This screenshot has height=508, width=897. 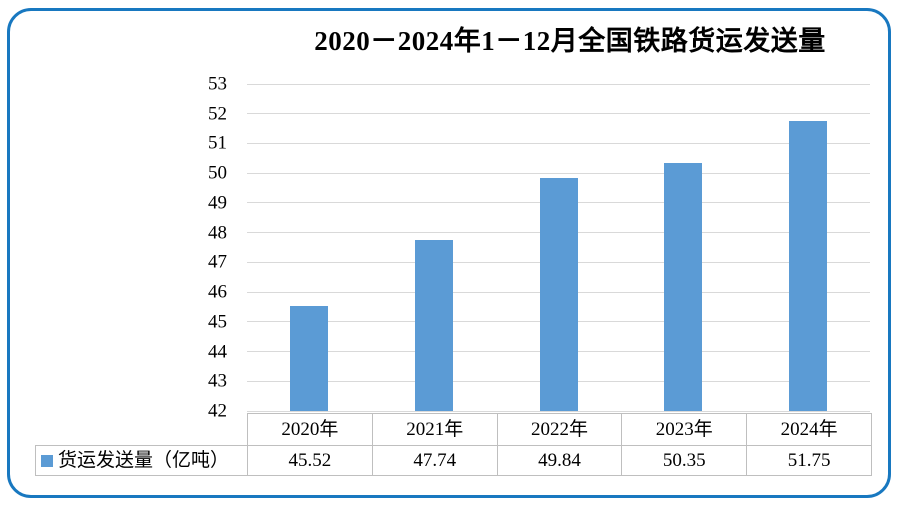 What do you see at coordinates (310, 460) in the screenshot?
I see `value-cell: 45.52` at bounding box center [310, 460].